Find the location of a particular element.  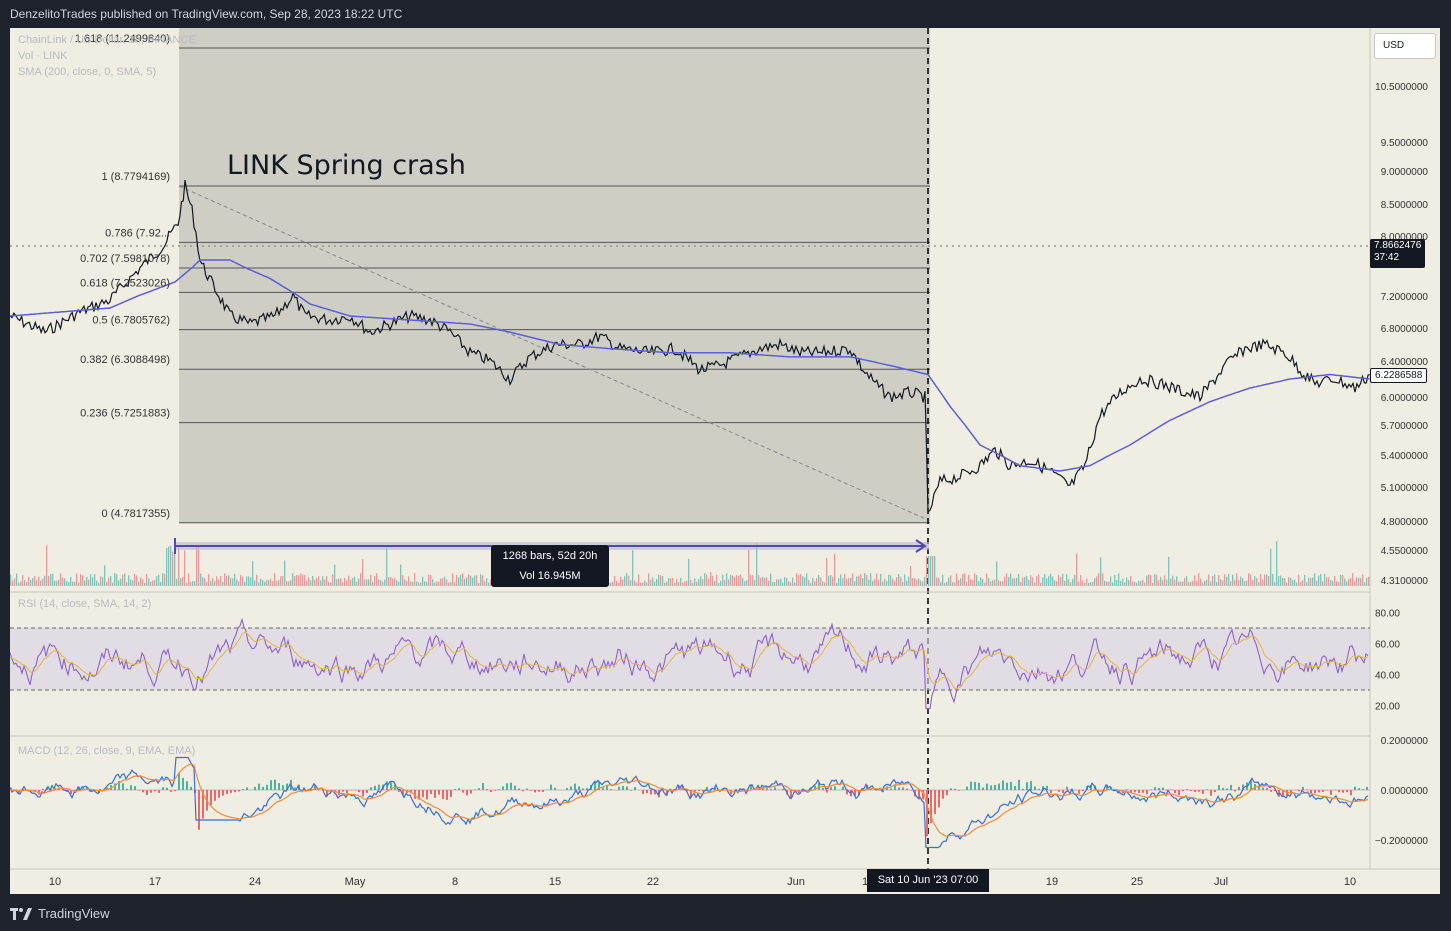

legend-rsi: RSI (14, close, SMA, 14, 2) is located at coordinates (85, 604).